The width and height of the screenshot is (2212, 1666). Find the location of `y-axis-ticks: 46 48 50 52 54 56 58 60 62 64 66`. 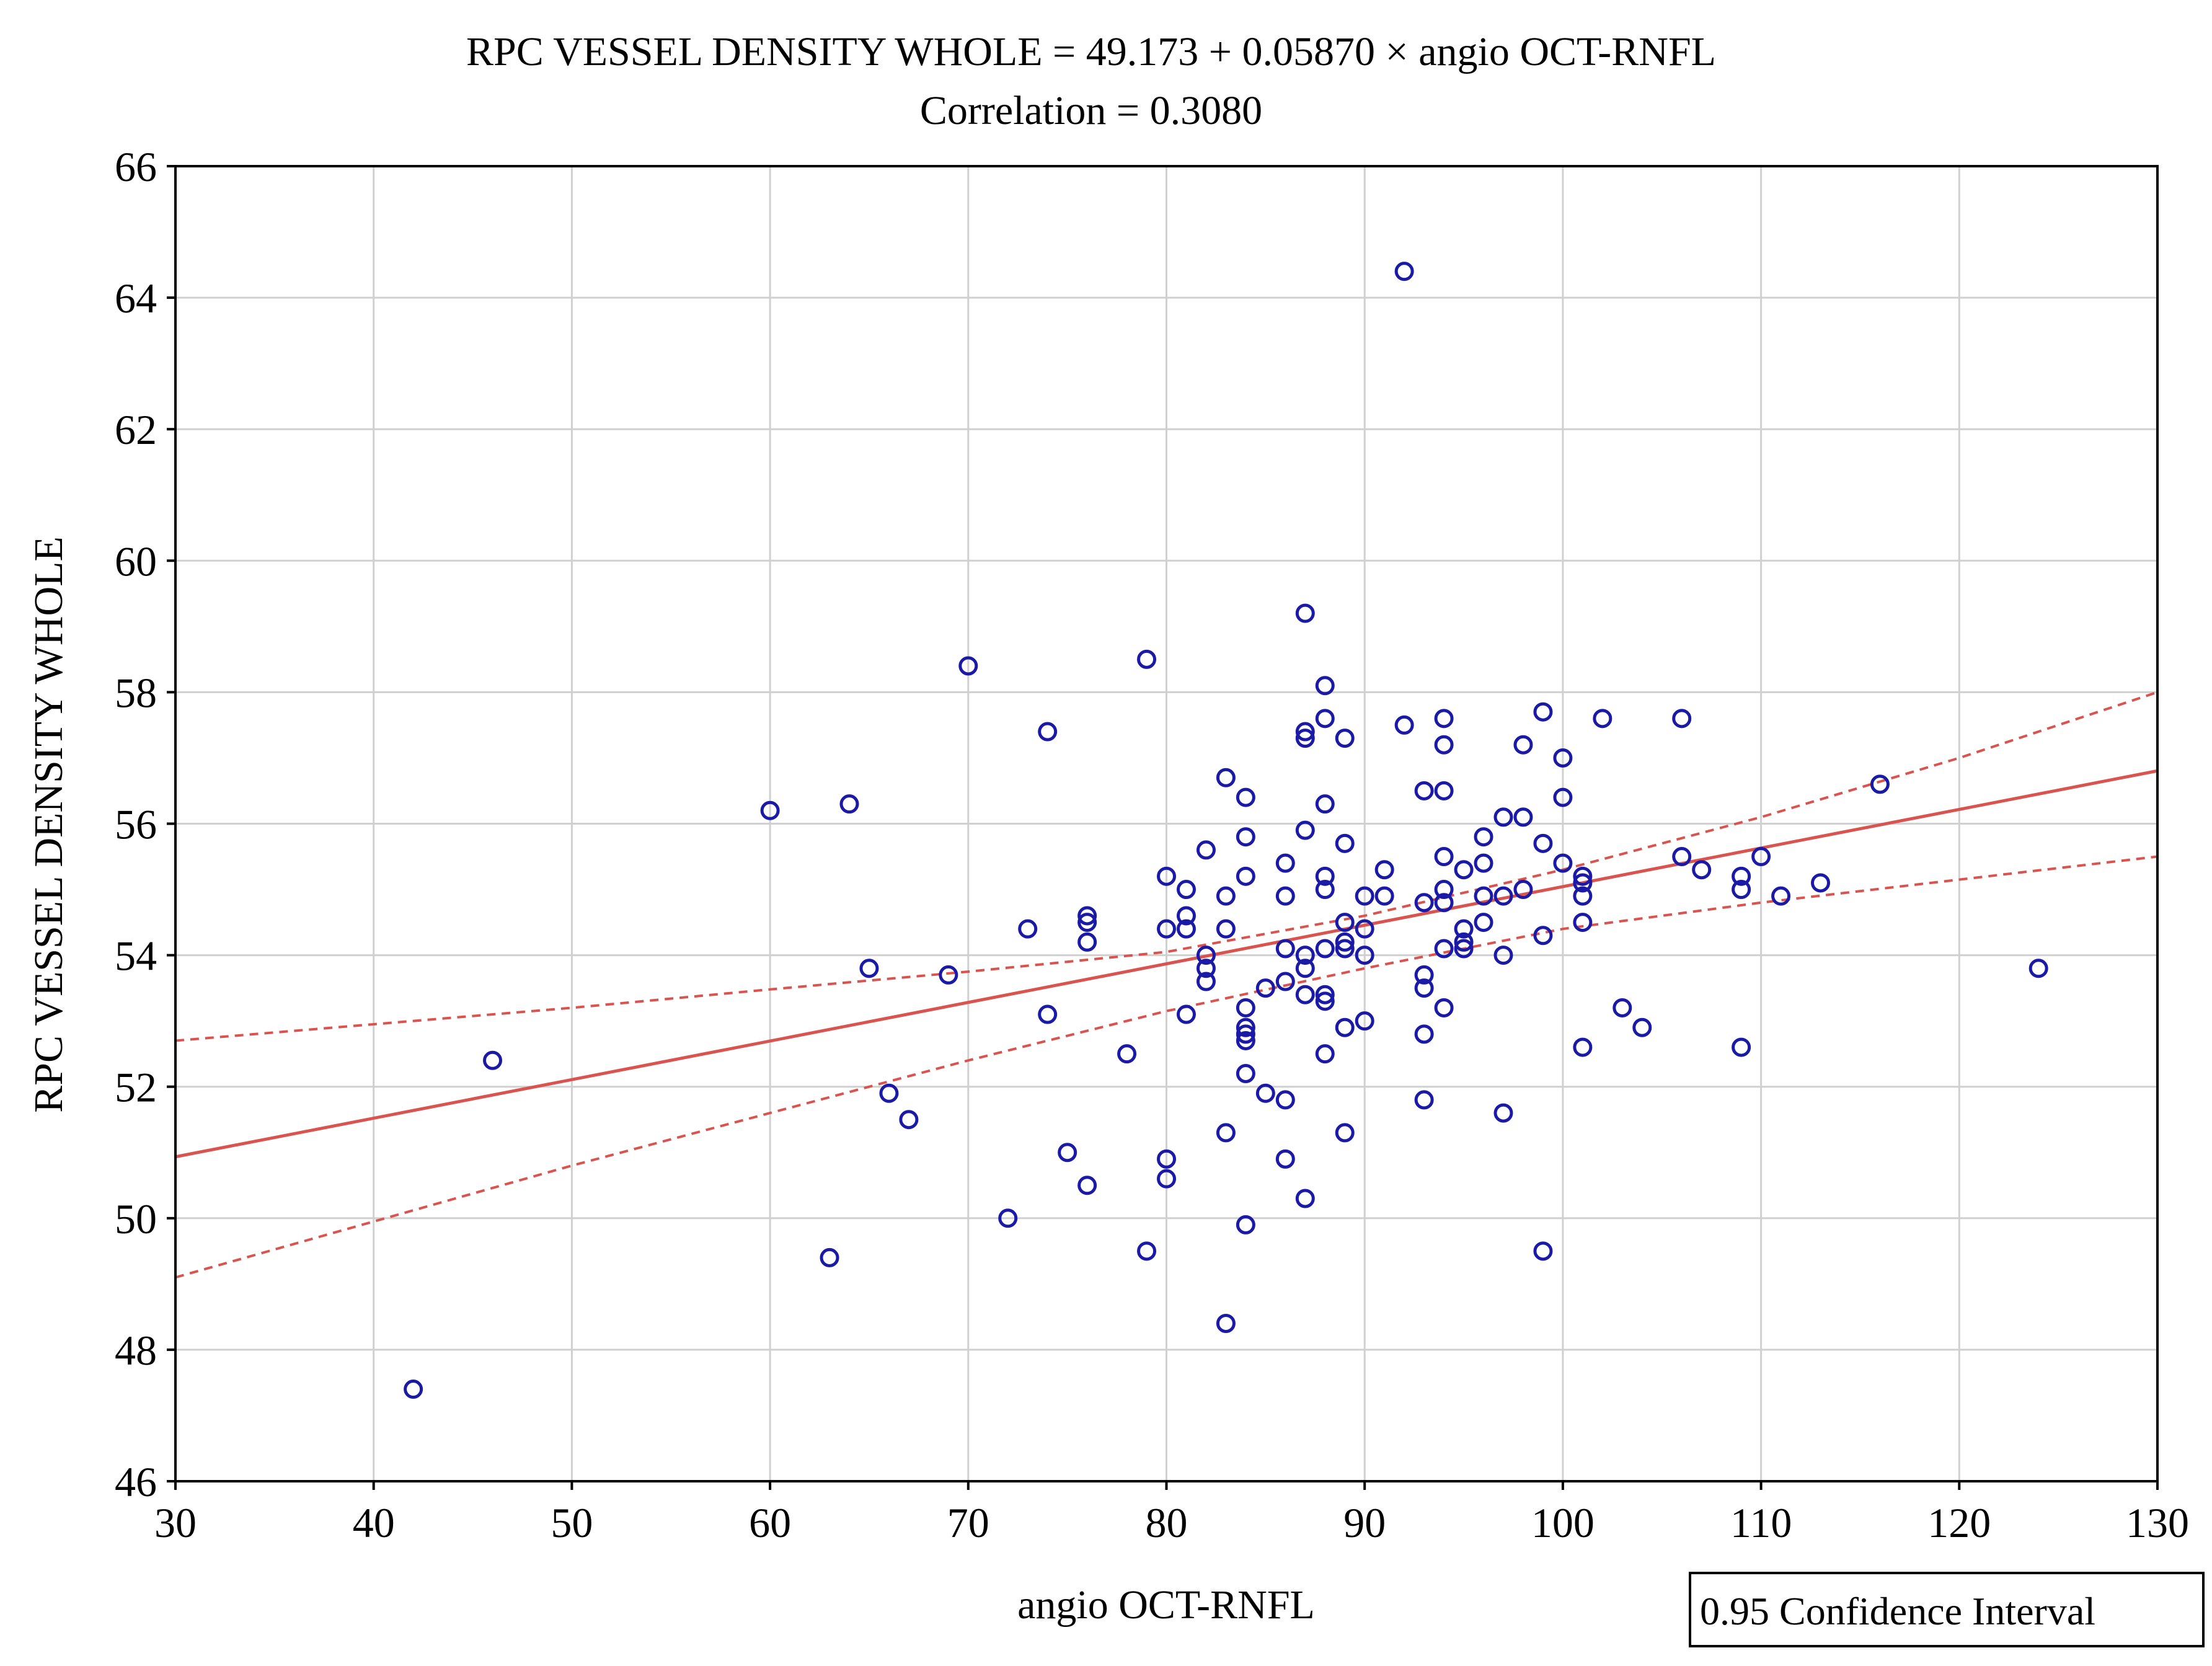

y-axis-ticks: 46 48 50 52 54 56 58 60 62 64 66 is located at coordinates (145, 824).